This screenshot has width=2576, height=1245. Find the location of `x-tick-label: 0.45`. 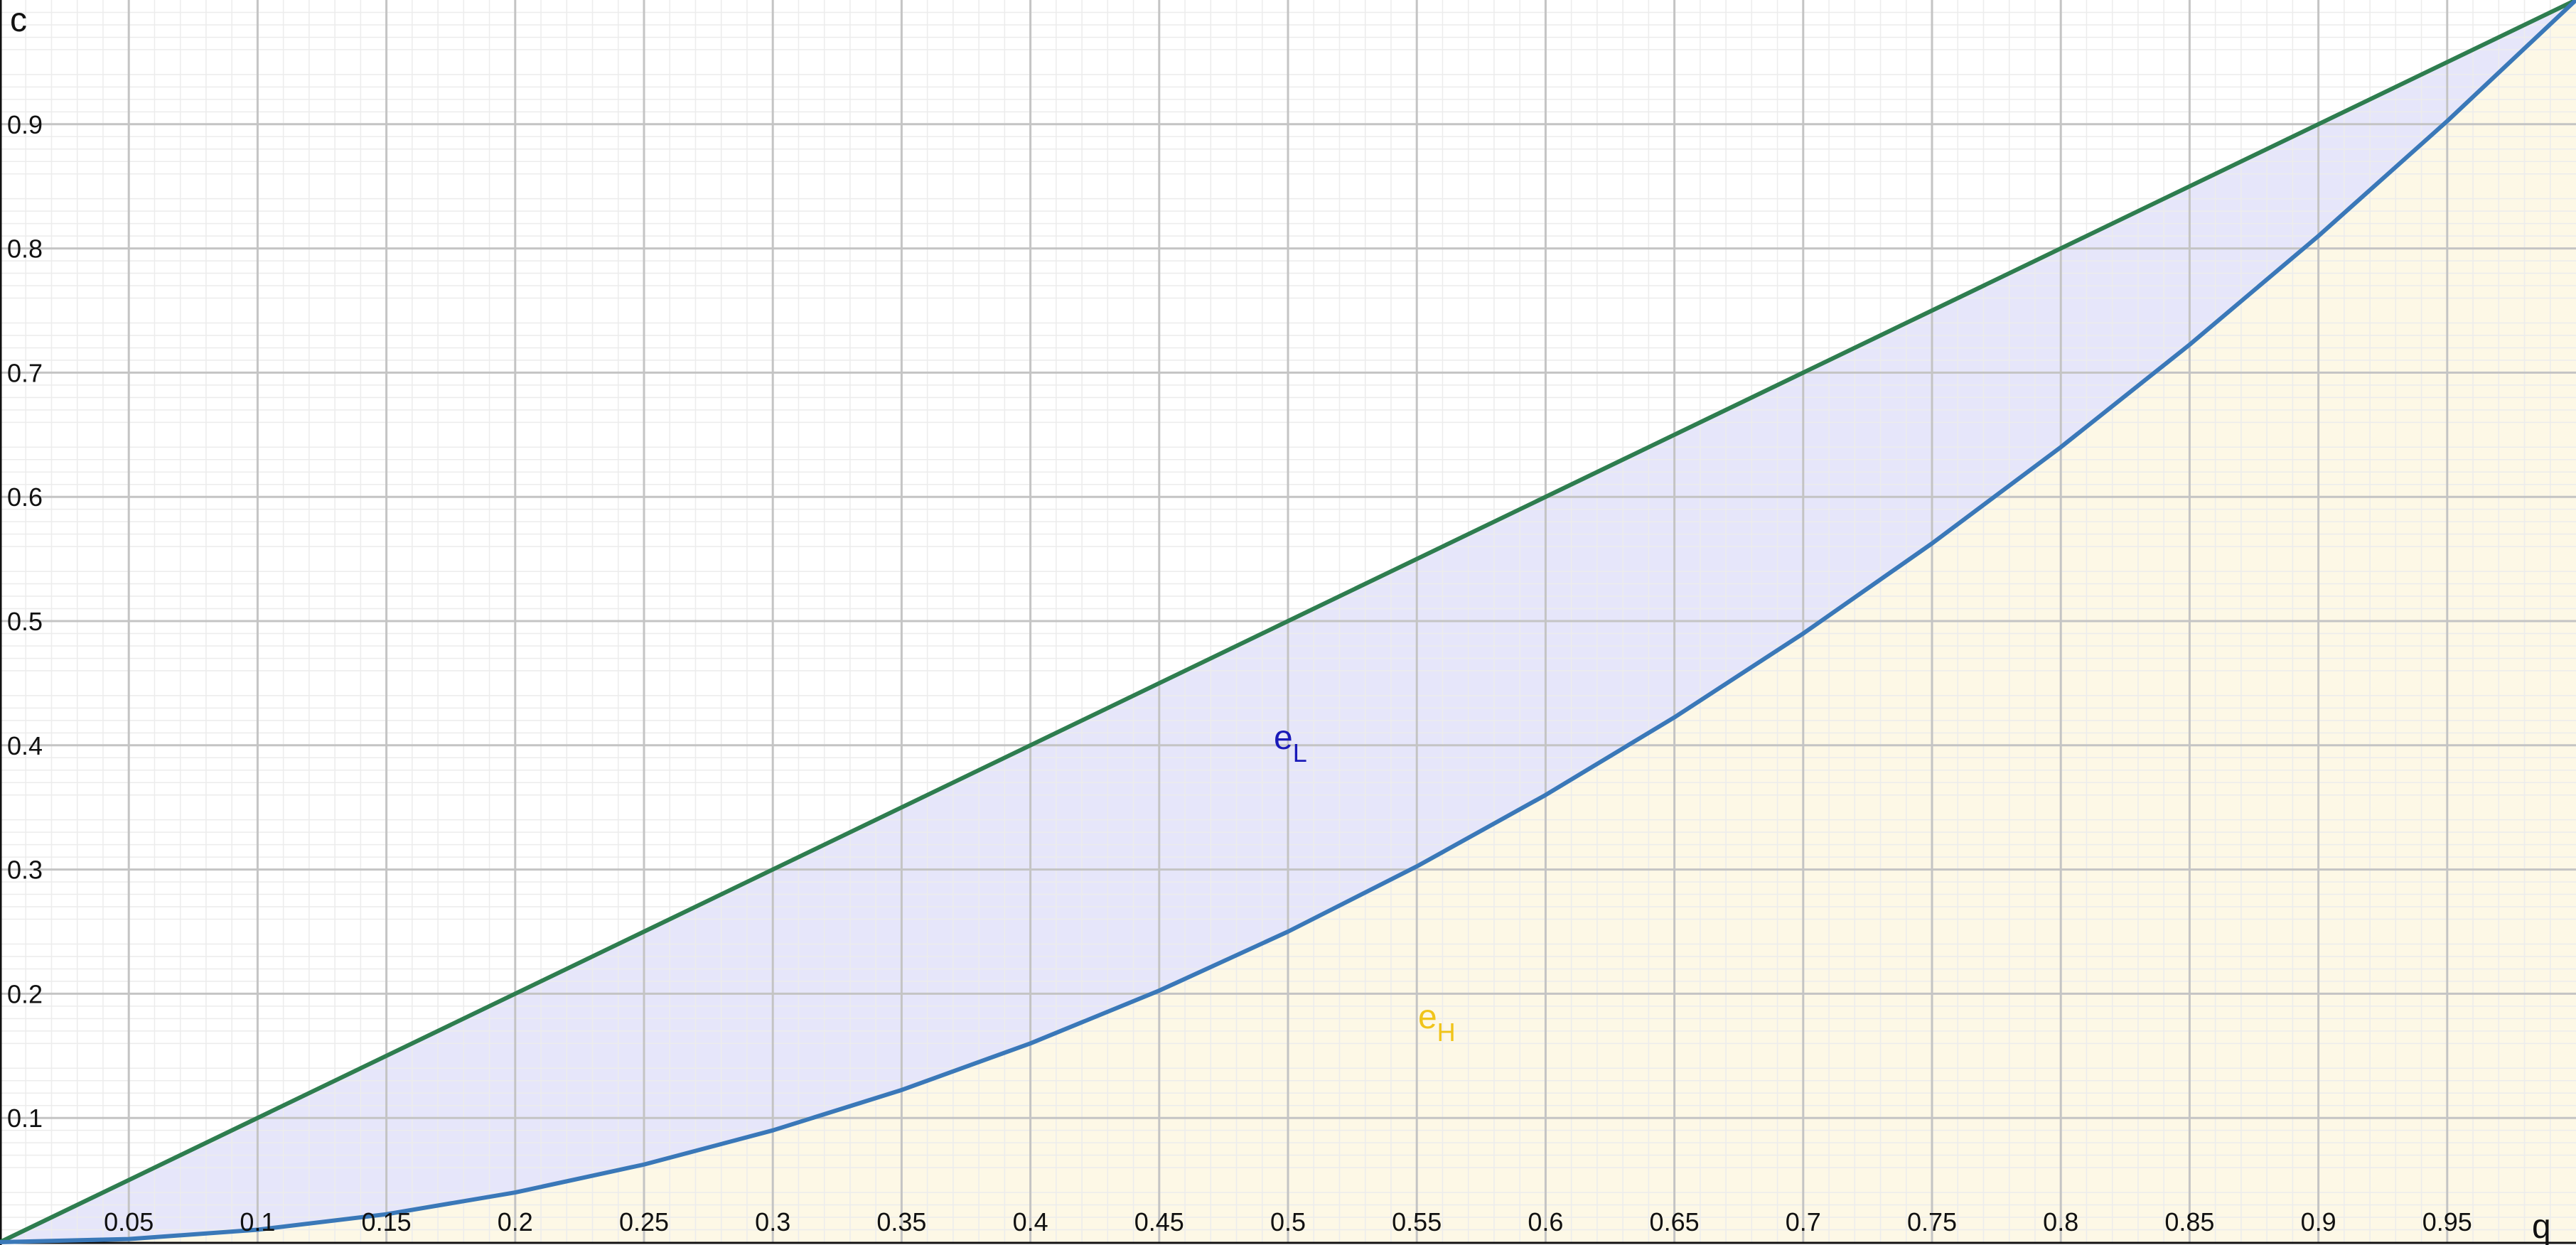

x-tick-label: 0.45 is located at coordinates (1159, 1221).